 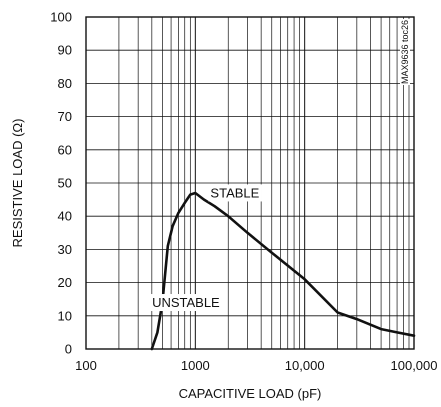 I want to click on figure-id-background, so click(x=405, y=52).